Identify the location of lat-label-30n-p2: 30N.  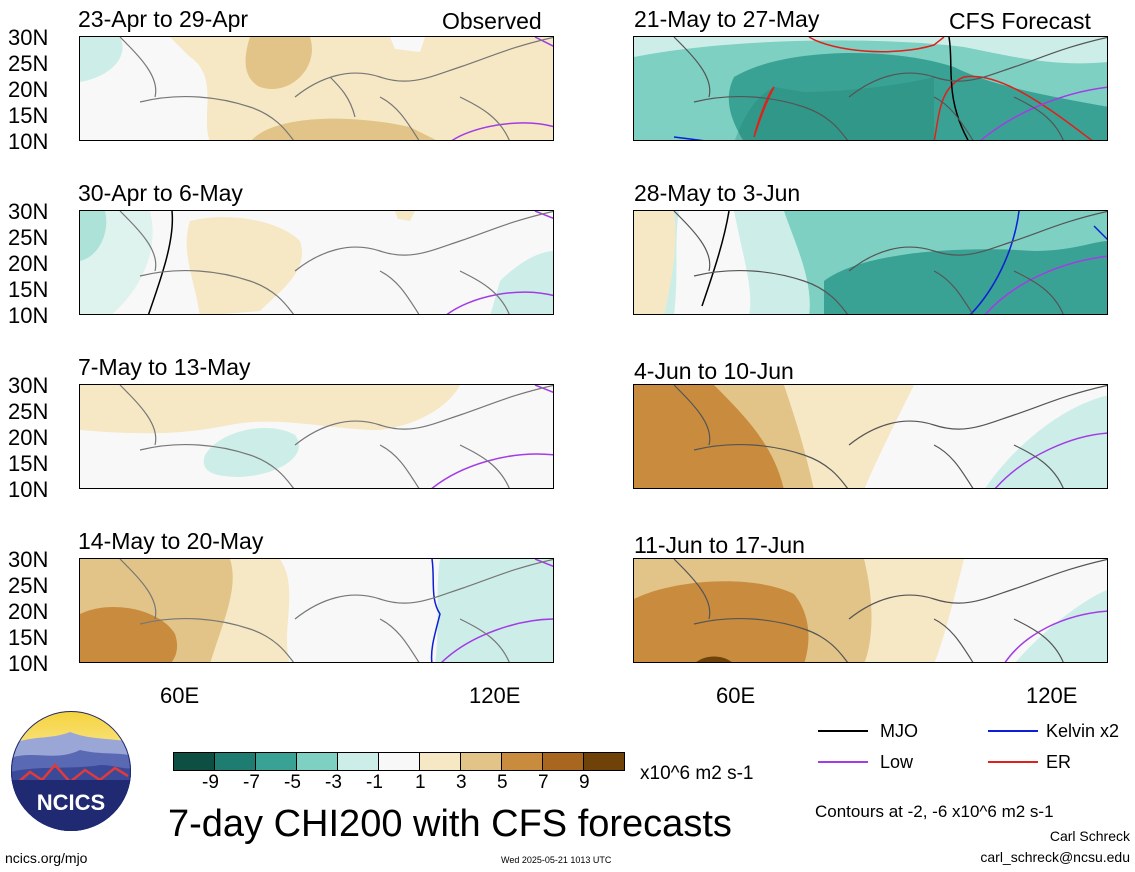
(28, 211).